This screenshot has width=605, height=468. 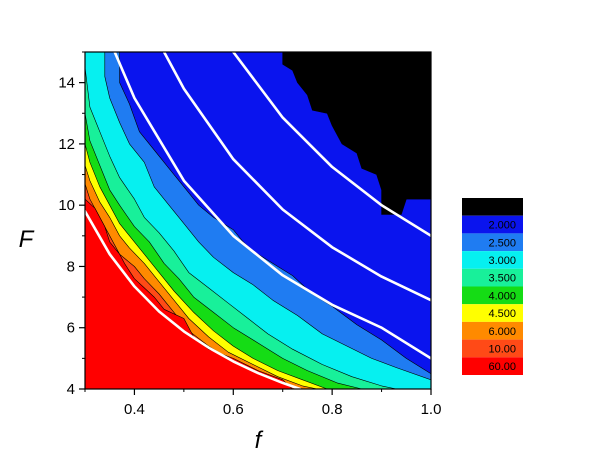 What do you see at coordinates (431, 409) in the screenshot?
I see `x-tick-label: 1.0` at bounding box center [431, 409].